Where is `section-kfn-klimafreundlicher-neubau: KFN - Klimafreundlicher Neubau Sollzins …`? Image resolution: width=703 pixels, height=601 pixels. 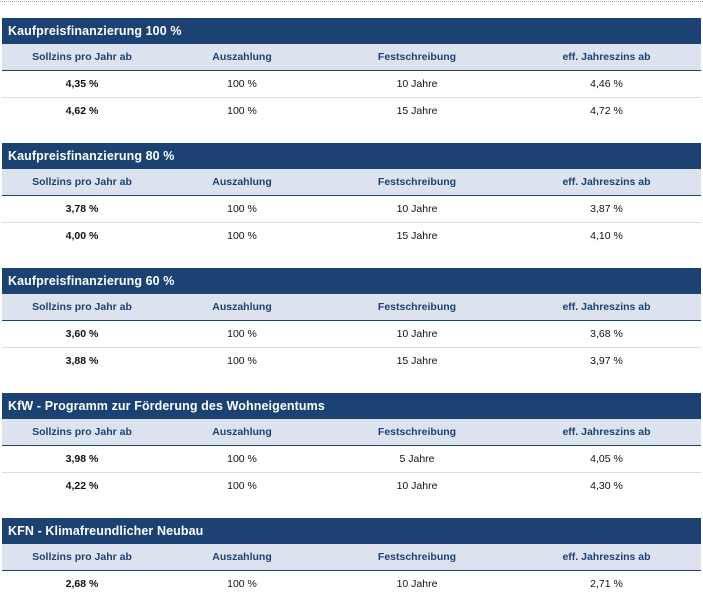
section-kfn-klimafreundlicher-neubau: KFN - Klimafreundlicher Neubau Sollzins … is located at coordinates (351, 557).